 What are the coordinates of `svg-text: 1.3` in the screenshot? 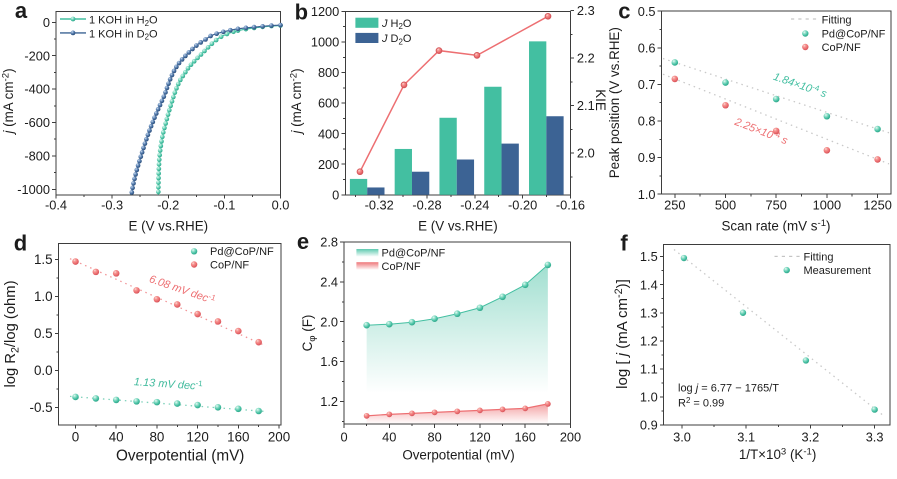 It's located at (649, 312).